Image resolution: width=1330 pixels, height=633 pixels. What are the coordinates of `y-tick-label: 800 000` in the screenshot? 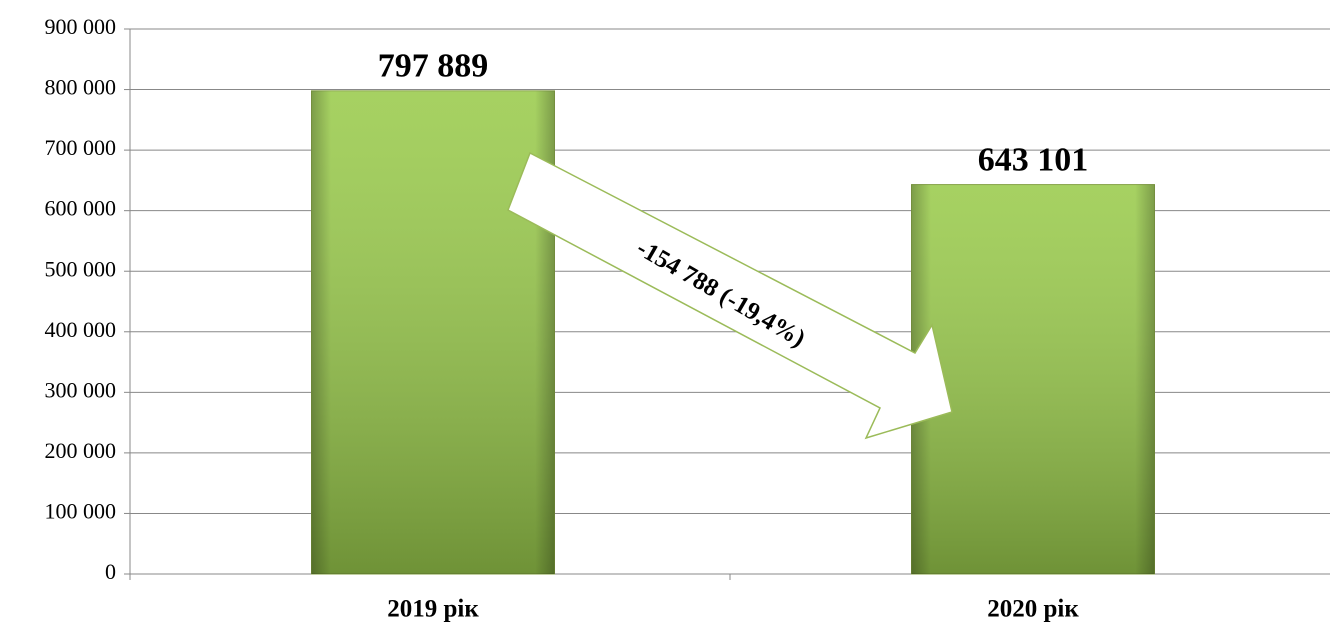 It's located at (81, 87).